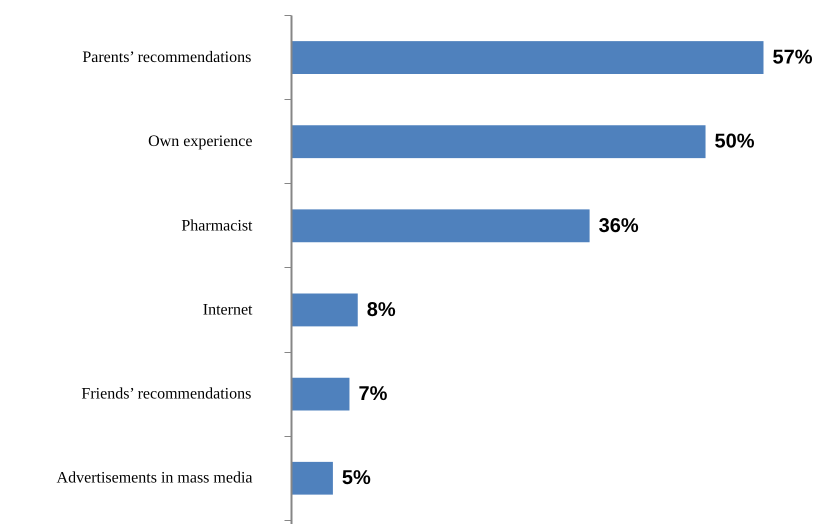 The image size is (818, 524). I want to click on data-label: 57%, so click(792, 57).